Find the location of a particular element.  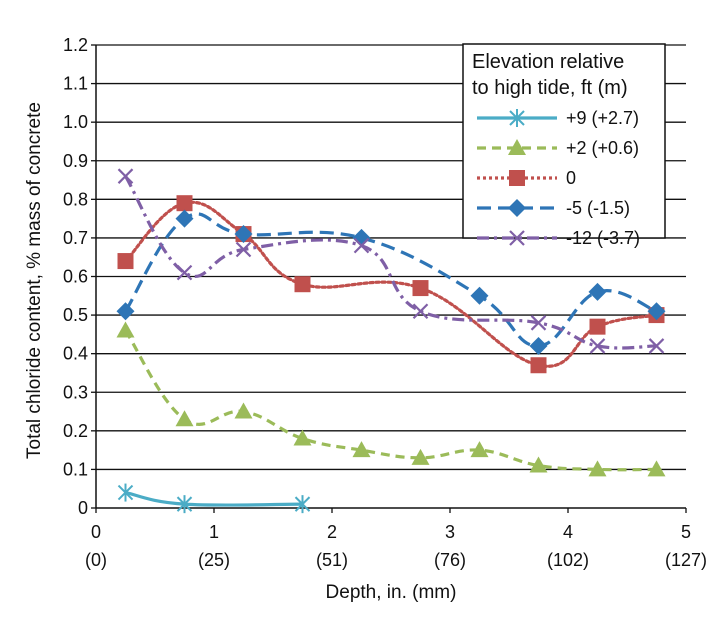

legend-entries: +9 (+2.7) +2 (+0.6) 0 -5 (-1.5) -12 (-3.7) is located at coordinates (558, 178).